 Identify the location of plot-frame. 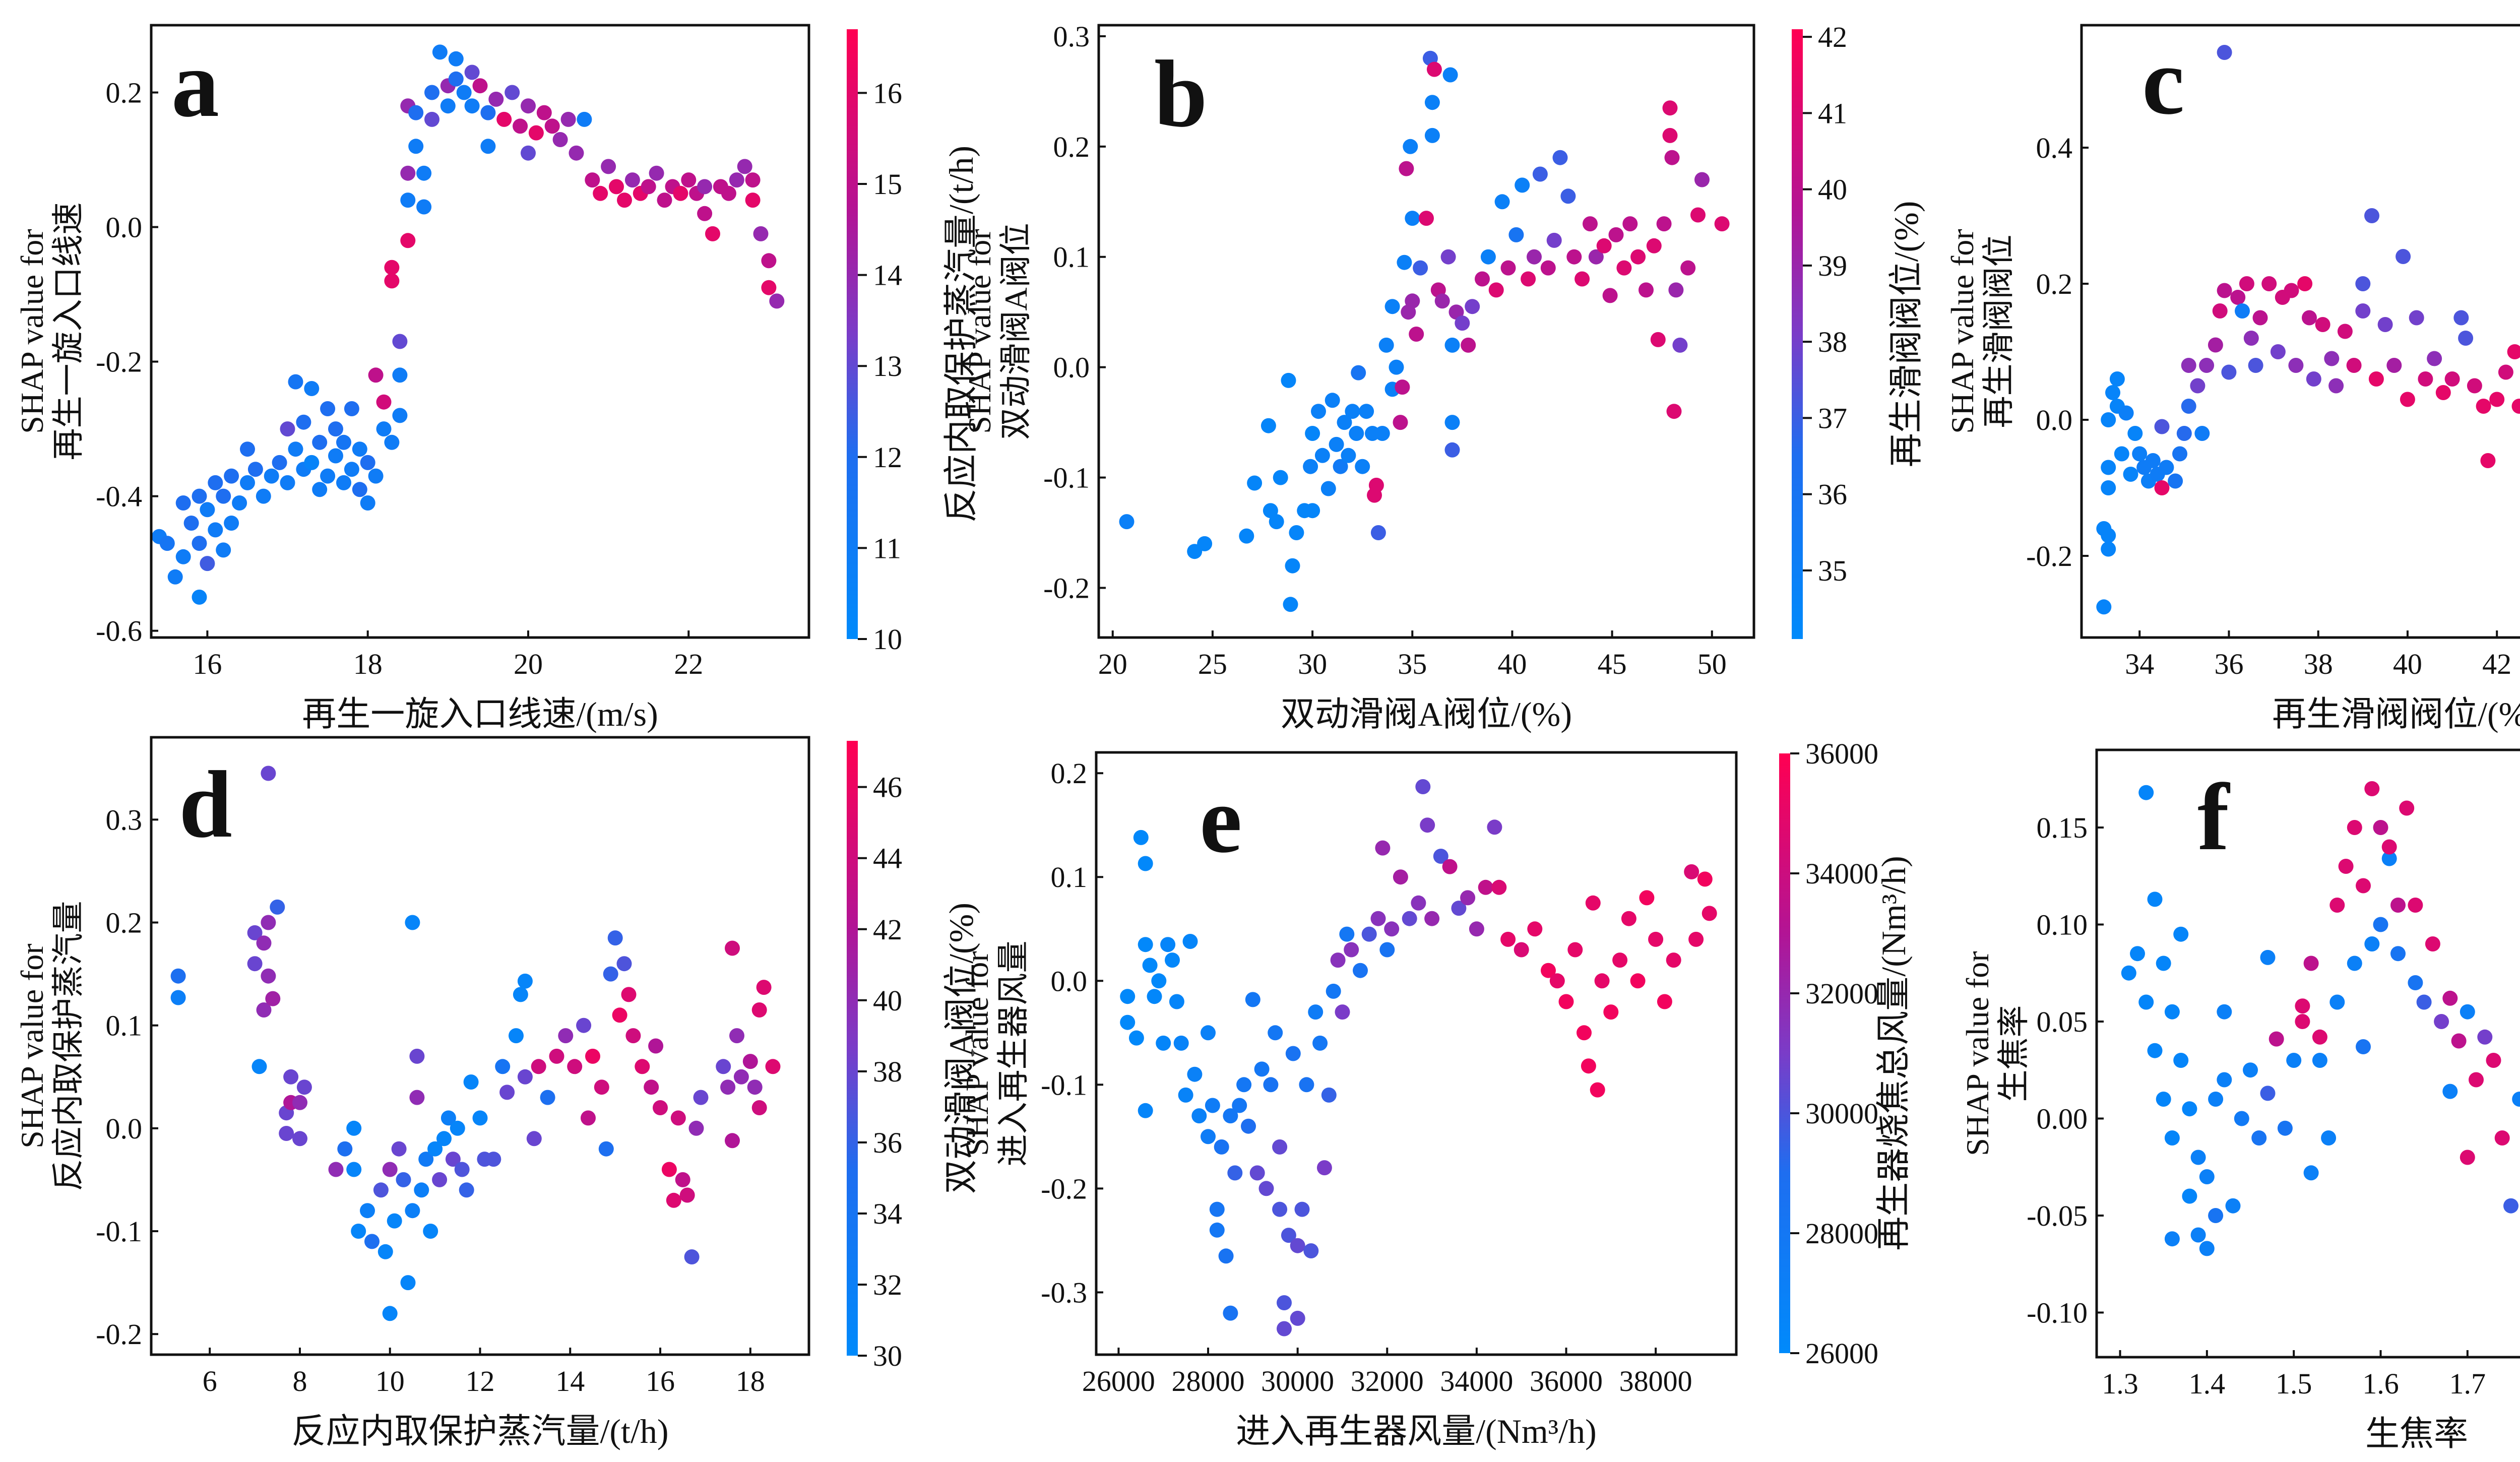
(480, 331).